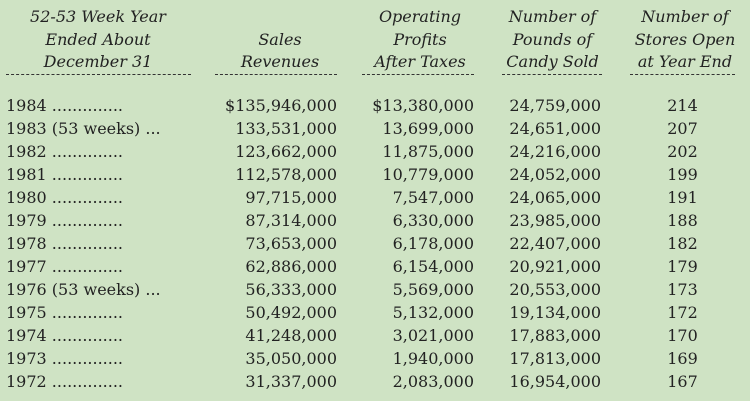 This screenshot has height=401, width=750. What do you see at coordinates (433, 381) in the screenshot?
I see `row-profits-value: 2,083,000` at bounding box center [433, 381].